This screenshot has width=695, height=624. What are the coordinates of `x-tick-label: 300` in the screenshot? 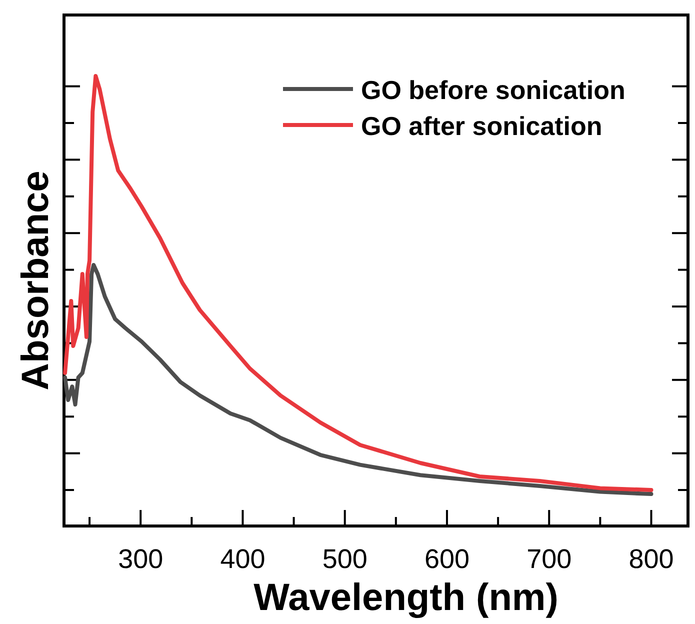 It's located at (141, 559).